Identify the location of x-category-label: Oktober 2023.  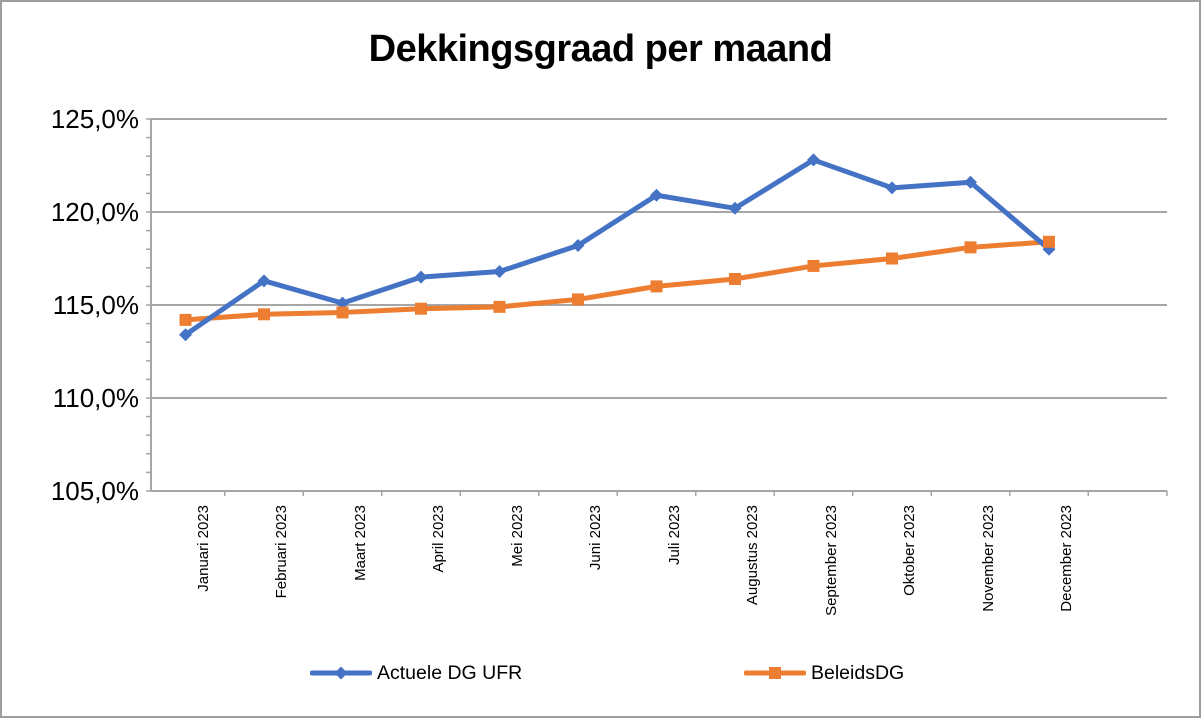
(909, 550).